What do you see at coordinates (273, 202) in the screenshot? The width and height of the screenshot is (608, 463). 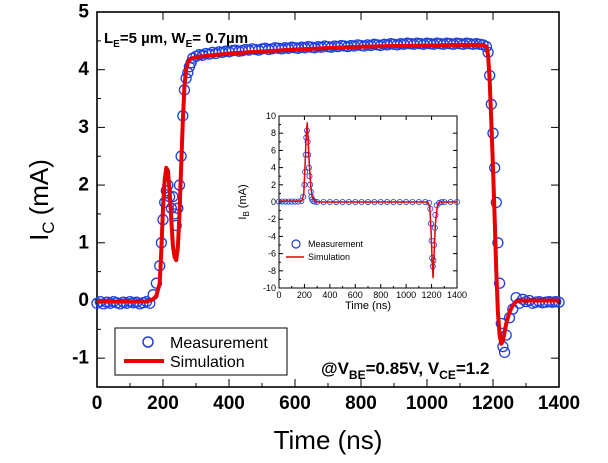 I see `inset-y-tick-label: 0` at bounding box center [273, 202].